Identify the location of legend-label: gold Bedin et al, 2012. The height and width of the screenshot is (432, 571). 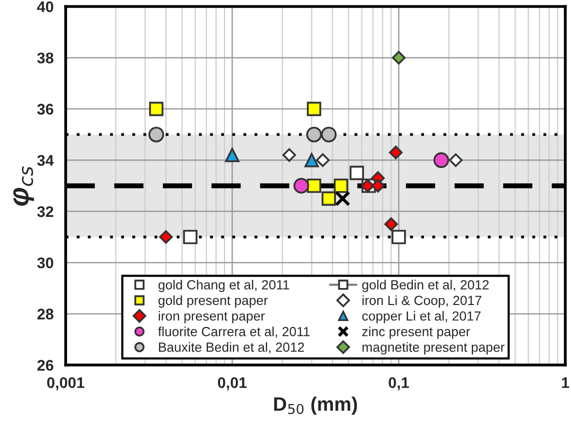
(425, 286).